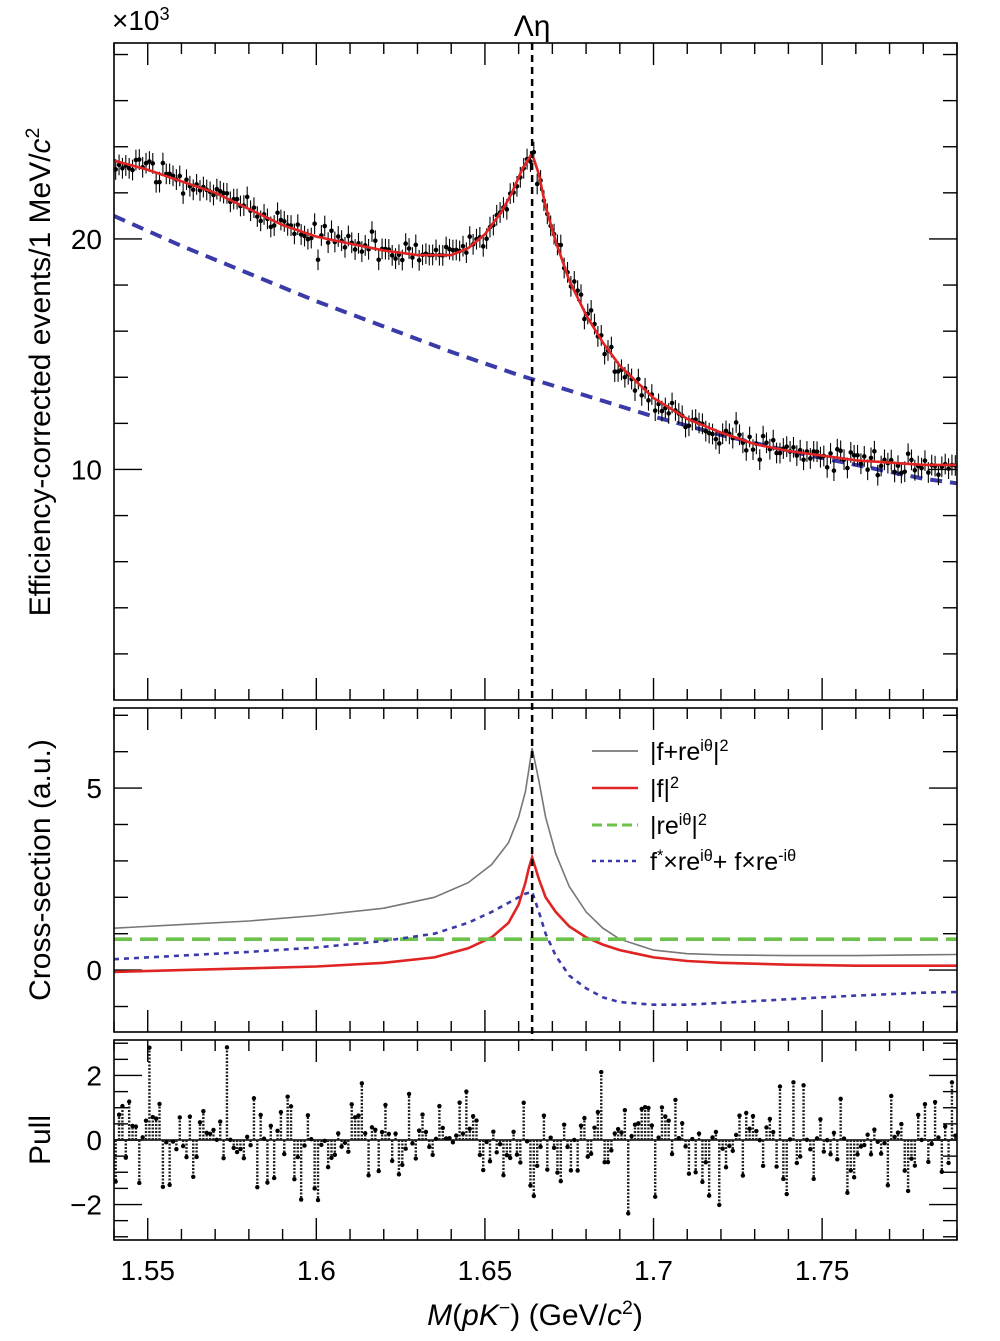 The image size is (1000, 1341). I want to click on y-tick-label: −2, so click(86, 1205).